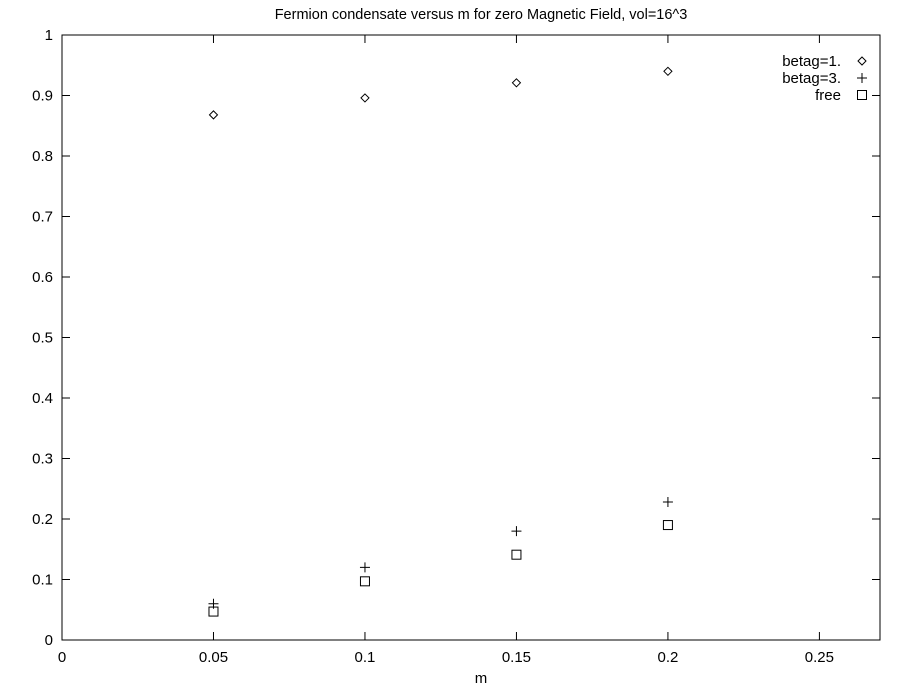 The image size is (900, 688). Describe the element at coordinates (42, 338) in the screenshot. I see `y-tick-label: 0.5` at that location.